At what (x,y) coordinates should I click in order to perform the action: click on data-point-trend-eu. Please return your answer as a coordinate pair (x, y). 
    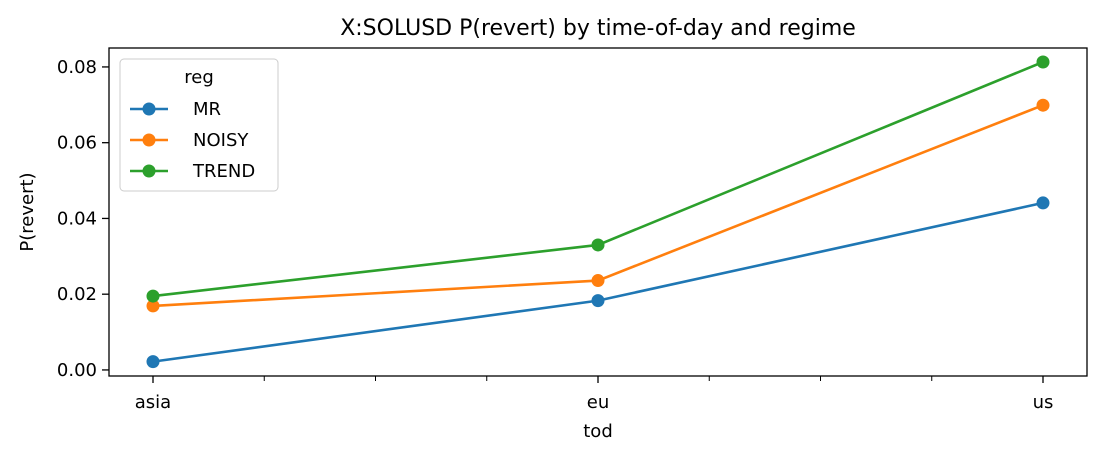
    Looking at the image, I should click on (598, 245).